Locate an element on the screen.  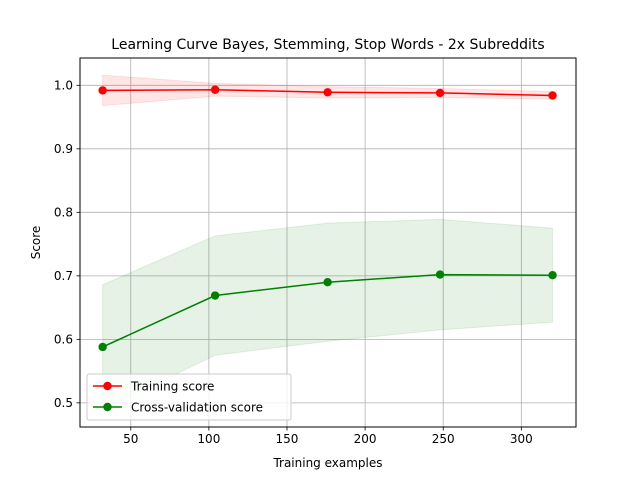
legend-label-training: Training score is located at coordinates (172, 387).